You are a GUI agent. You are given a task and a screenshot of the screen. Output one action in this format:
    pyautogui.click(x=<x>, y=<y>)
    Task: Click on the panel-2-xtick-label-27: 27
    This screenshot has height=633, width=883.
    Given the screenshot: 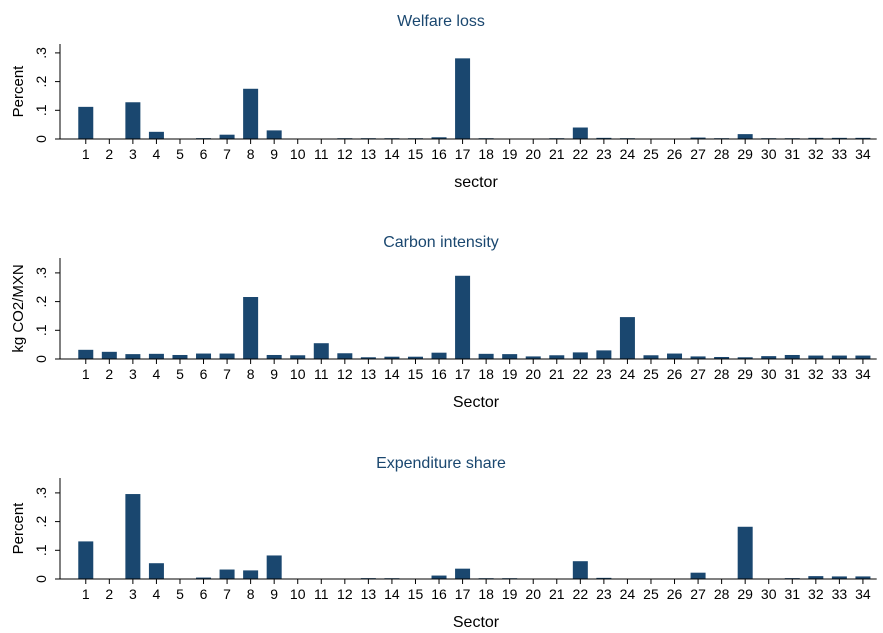 What is the action you would take?
    pyautogui.click(x=698, y=374)
    